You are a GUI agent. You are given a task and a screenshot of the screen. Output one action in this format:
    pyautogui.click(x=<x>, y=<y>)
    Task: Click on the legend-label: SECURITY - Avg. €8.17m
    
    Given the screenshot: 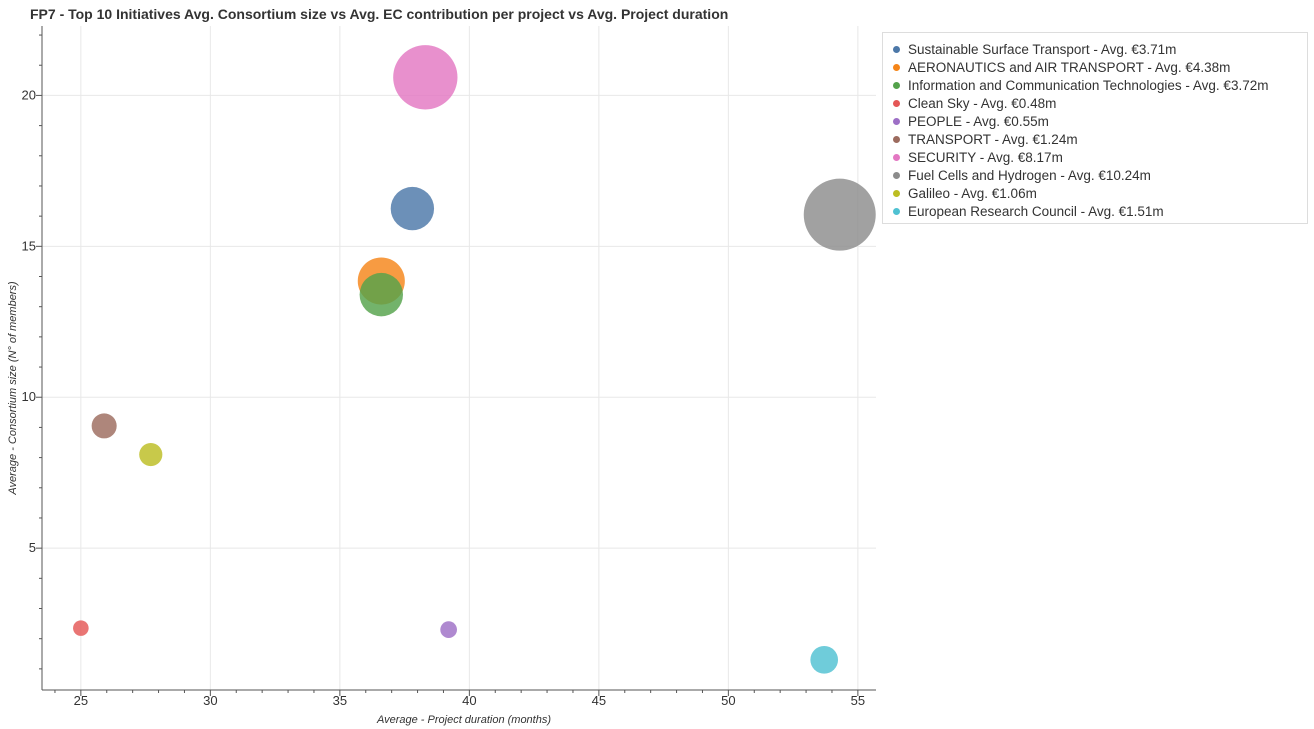 What is the action you would take?
    pyautogui.click(x=985, y=157)
    